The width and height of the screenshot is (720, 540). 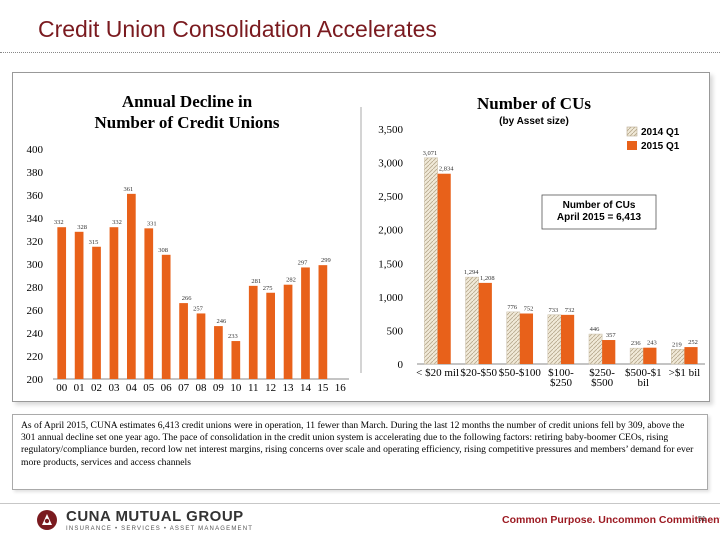 I want to click on right-x-tick-label: $500, so click(x=602, y=383).